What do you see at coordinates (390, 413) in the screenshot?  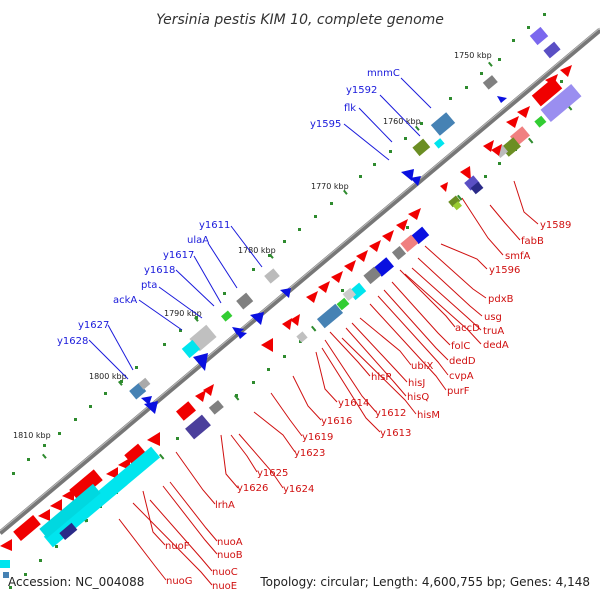 I see `gene-label: y1612` at bounding box center [390, 413].